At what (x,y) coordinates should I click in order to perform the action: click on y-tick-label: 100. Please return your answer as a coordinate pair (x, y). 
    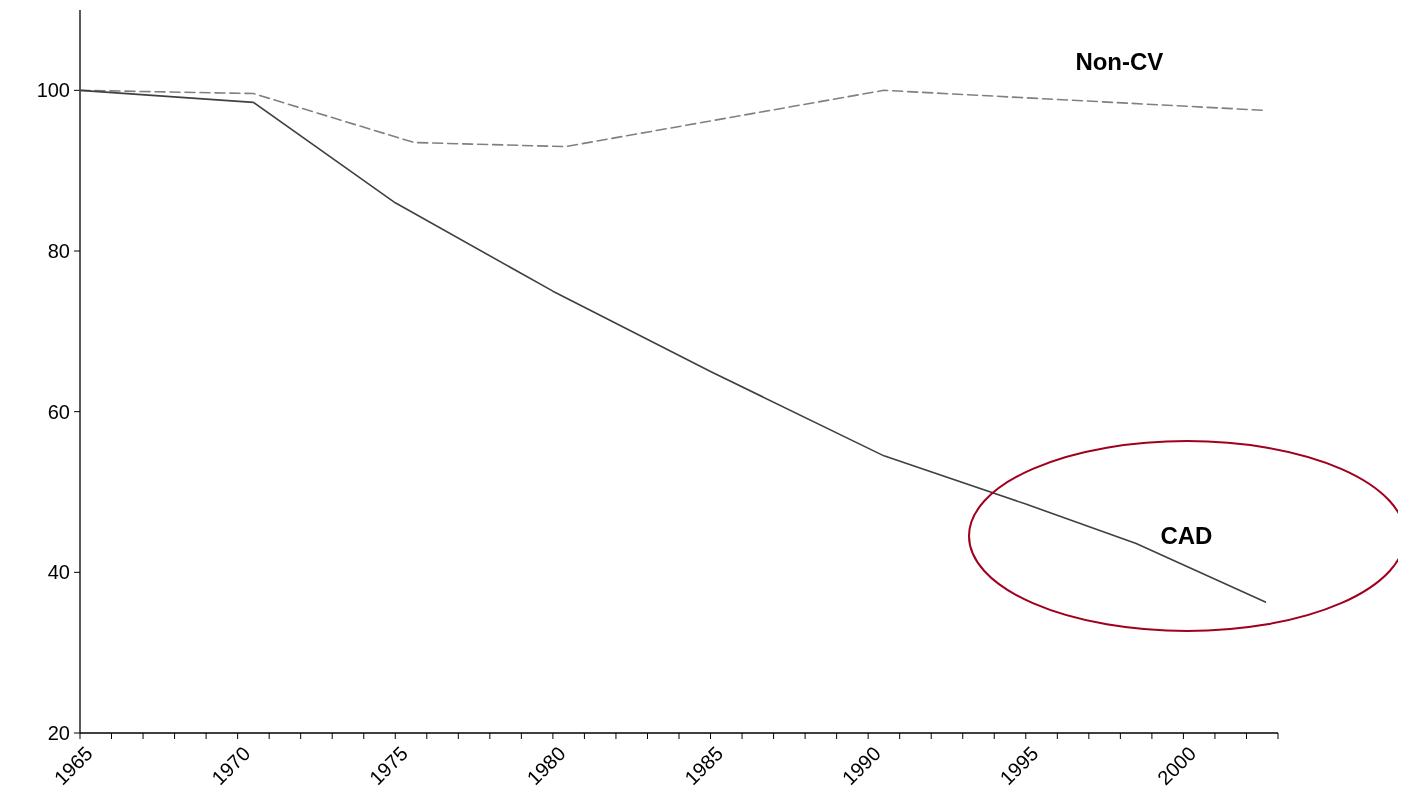
    Looking at the image, I should click on (53, 90).